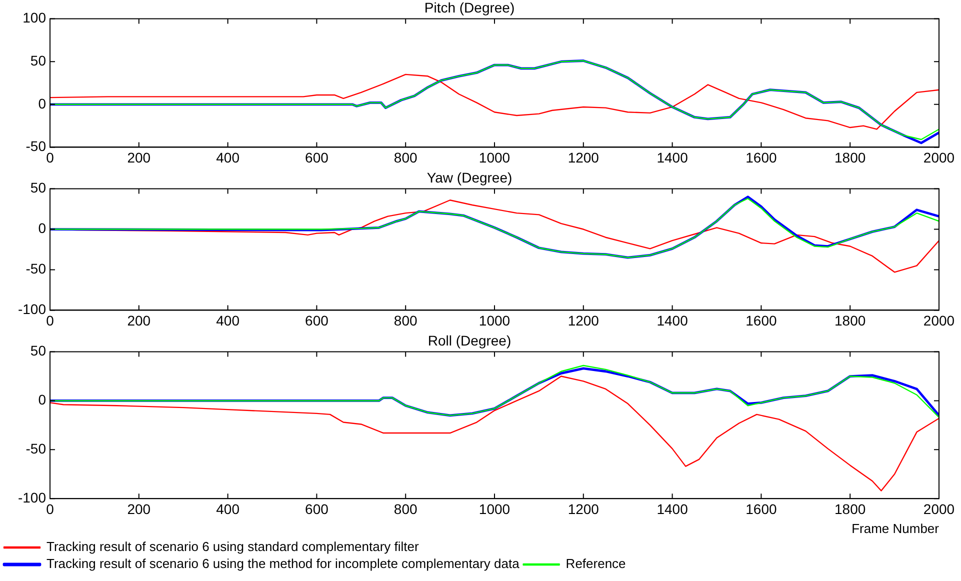 This screenshot has width=961, height=581. I want to click on legend-label: Tracking result of scenario 6 using standard complementary filter, so click(233, 546).